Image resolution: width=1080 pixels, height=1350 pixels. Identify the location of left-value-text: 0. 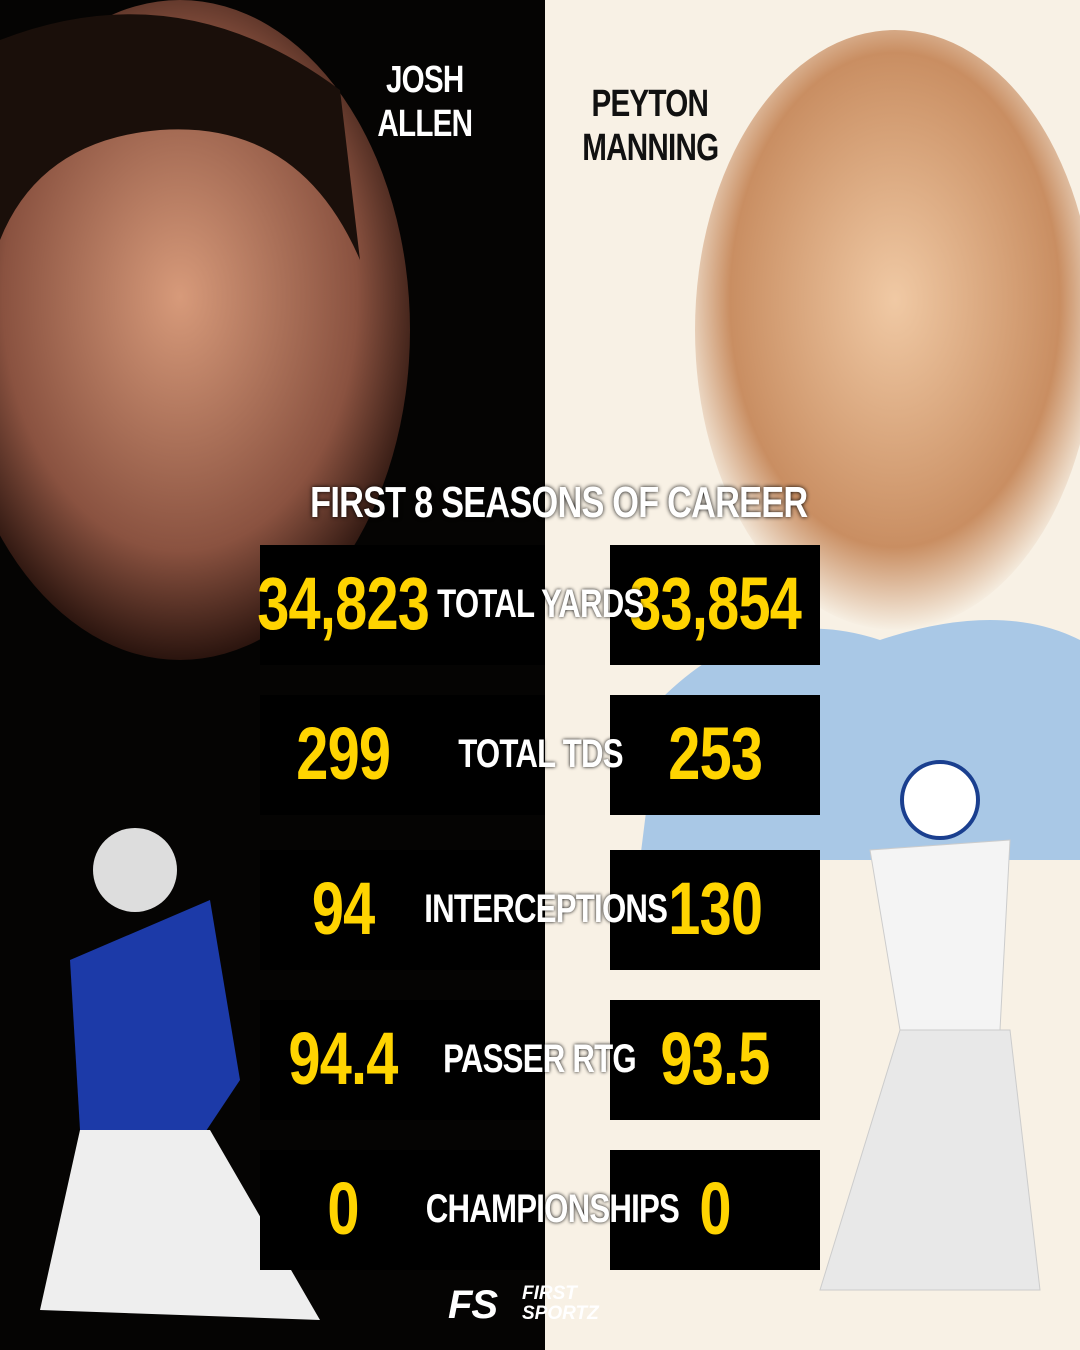
(343, 1208).